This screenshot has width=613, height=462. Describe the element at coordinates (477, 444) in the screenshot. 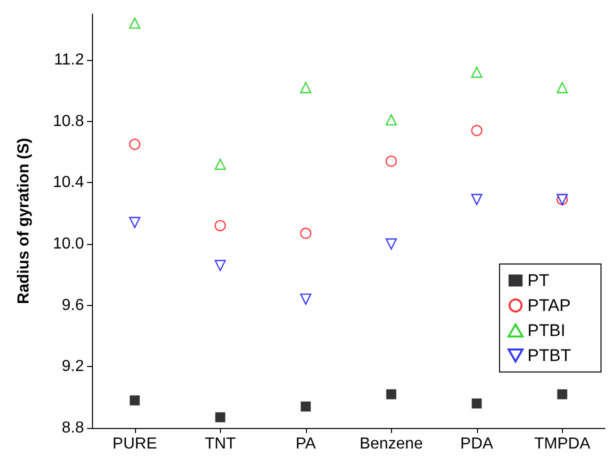

I see `x-tick-label: PDA` at that location.